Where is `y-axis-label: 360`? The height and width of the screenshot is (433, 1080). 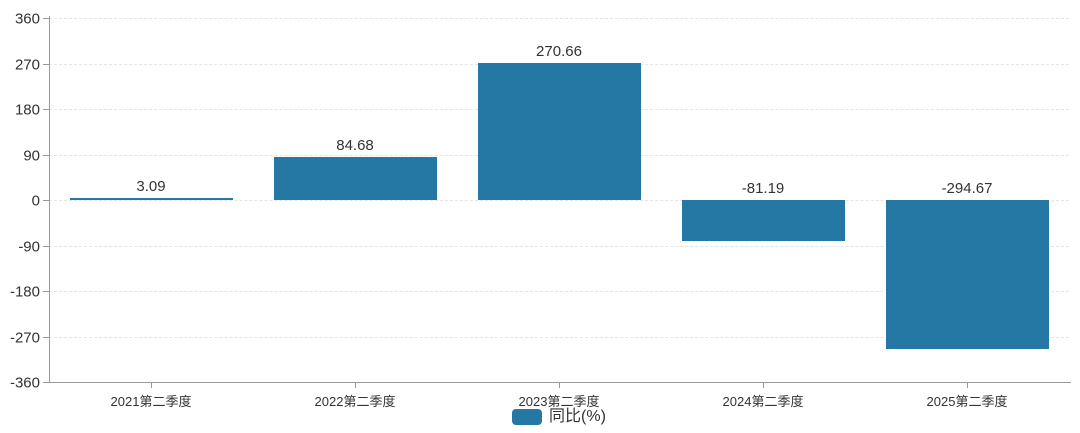 y-axis-label: 360 is located at coordinates (27, 19).